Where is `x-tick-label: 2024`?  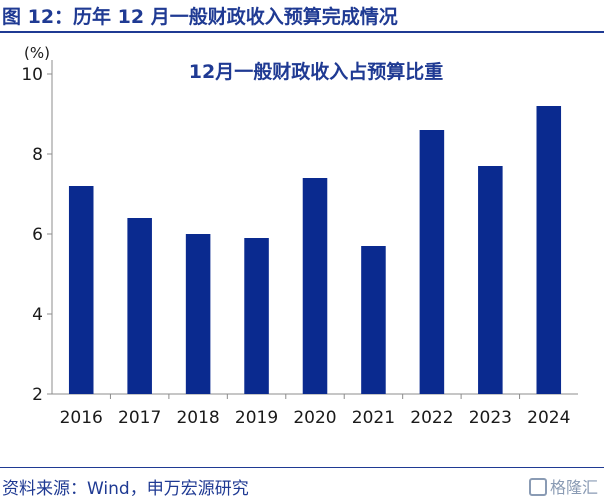
x-tick-label: 2024 is located at coordinates (548, 418).